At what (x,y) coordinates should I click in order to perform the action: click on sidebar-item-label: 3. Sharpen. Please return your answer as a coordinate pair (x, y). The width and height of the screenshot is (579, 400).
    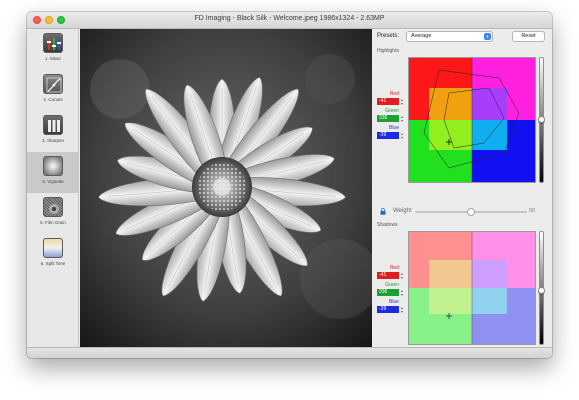
    Looking at the image, I should click on (53, 140).